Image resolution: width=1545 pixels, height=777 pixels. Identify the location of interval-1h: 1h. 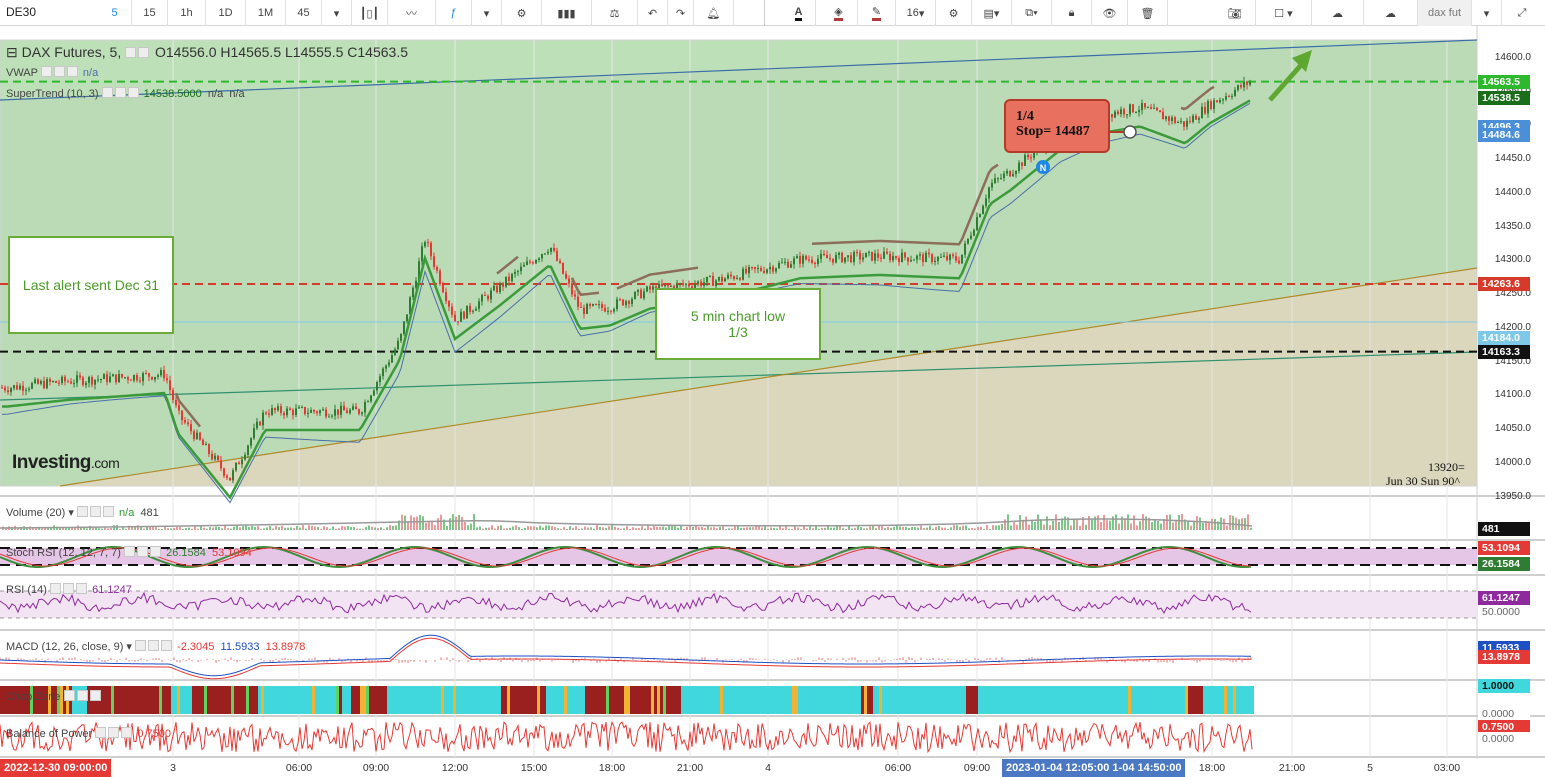
(187, 13).